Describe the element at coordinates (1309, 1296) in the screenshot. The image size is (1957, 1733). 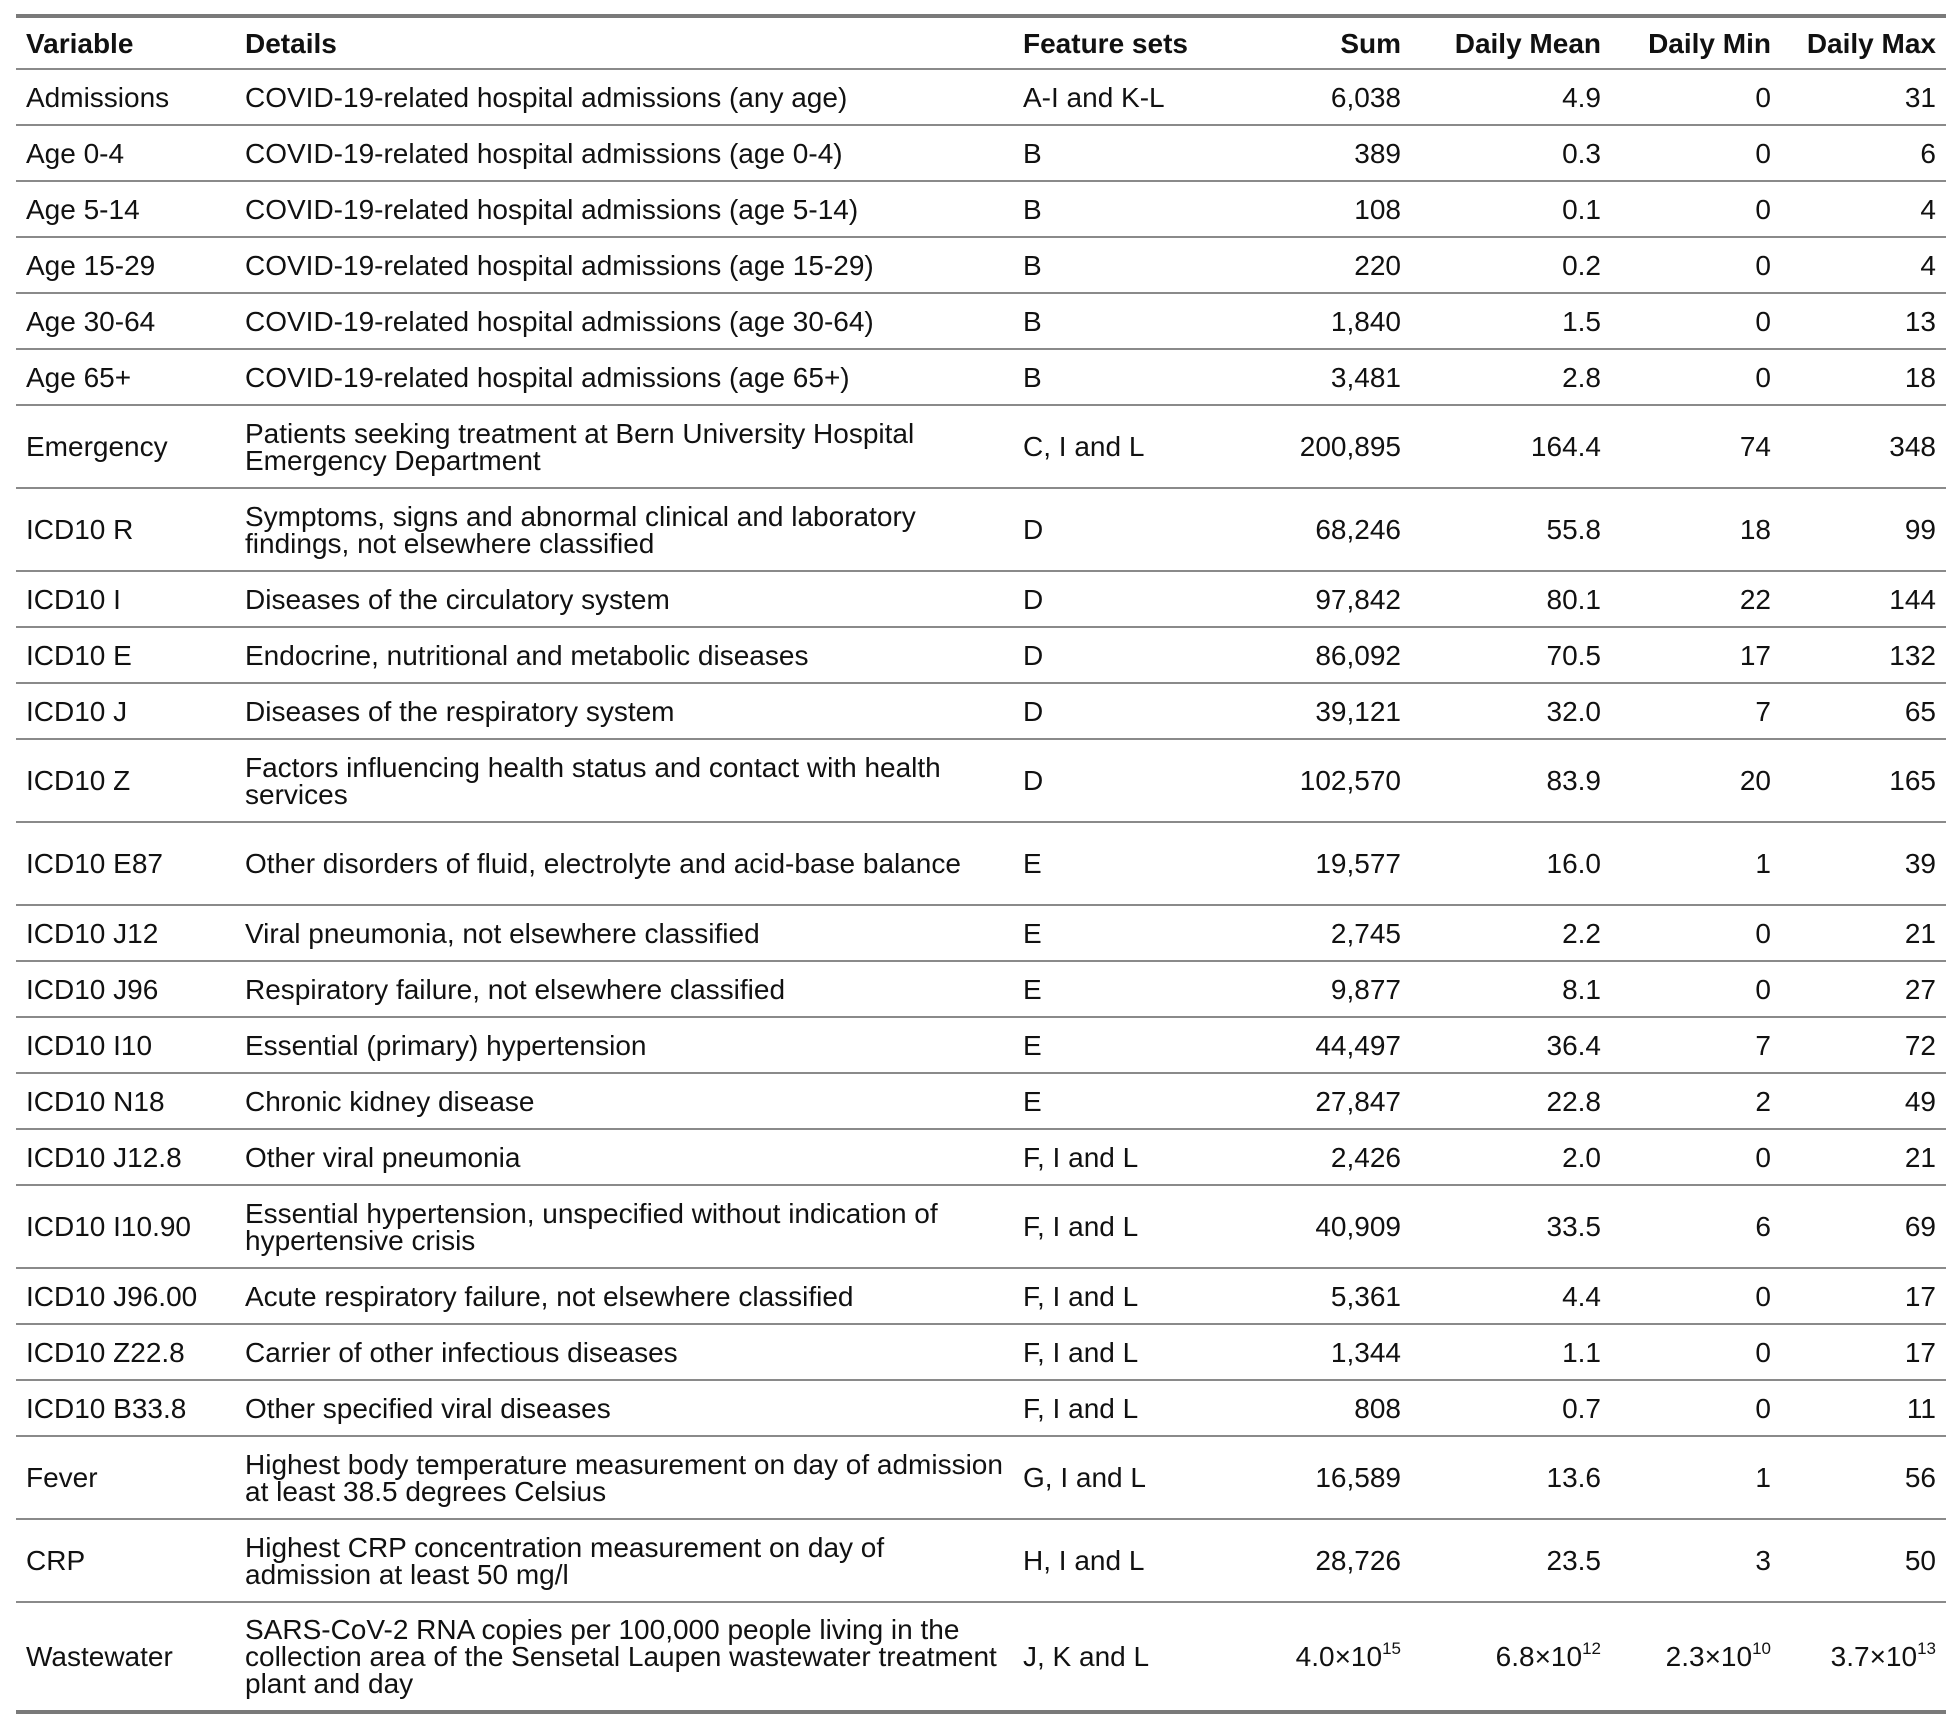
I see `cell-sum: 5,361` at that location.